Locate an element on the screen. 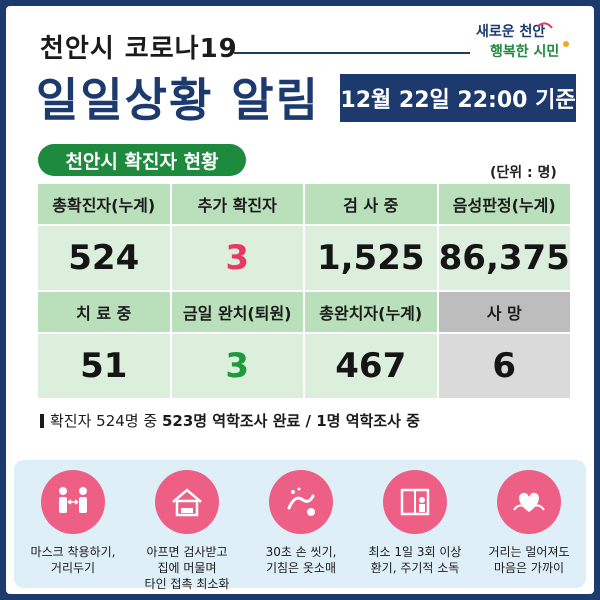 The width and height of the screenshot is (600, 600). stat-value-negative: 86,375 is located at coordinates (504, 258).